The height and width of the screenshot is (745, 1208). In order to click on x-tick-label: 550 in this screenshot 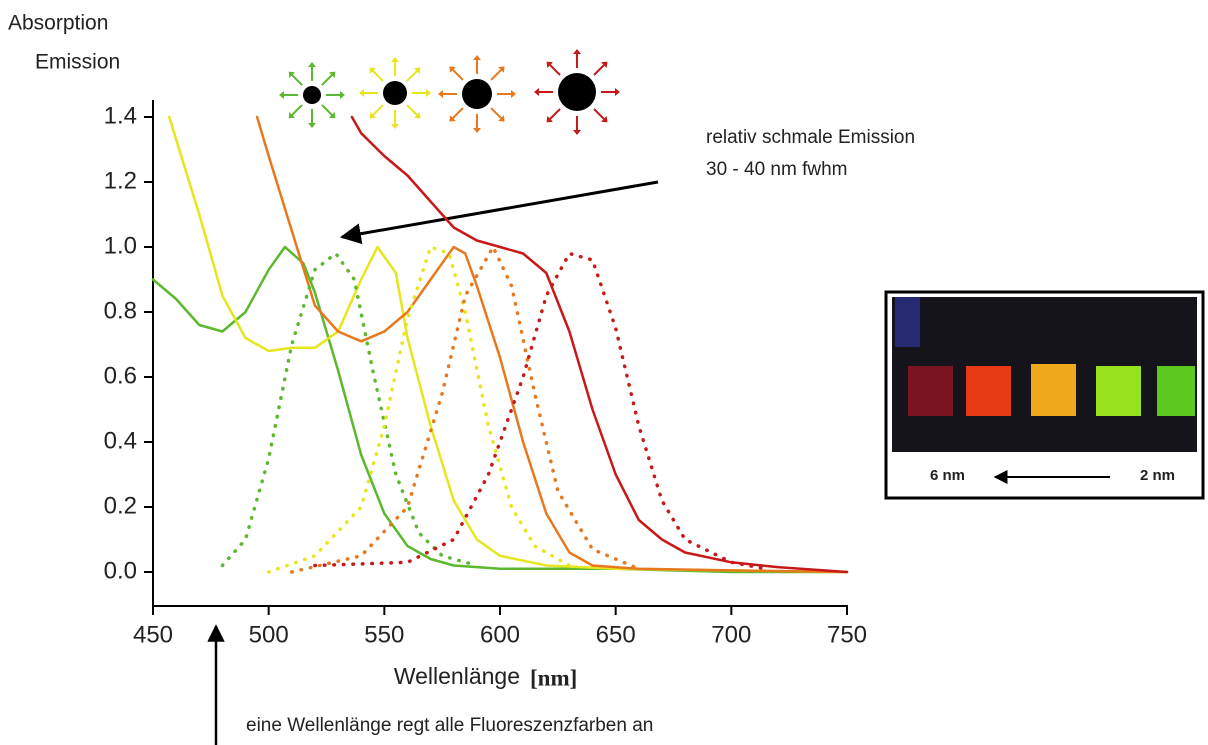, I will do `click(384, 634)`.